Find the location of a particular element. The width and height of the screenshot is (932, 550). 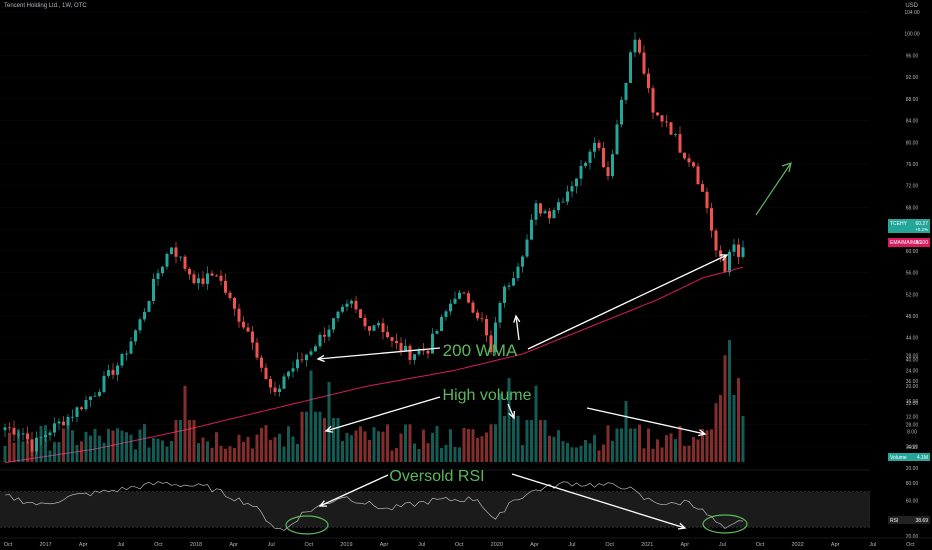

volume-tick-label: 12.00 is located at coordinates (912, 417).